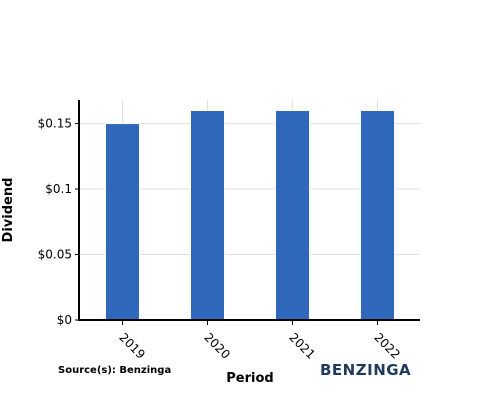 Image resolution: width=500 pixels, height=400 pixels. I want to click on source-label: Source(s): Benzinga, so click(114, 370).